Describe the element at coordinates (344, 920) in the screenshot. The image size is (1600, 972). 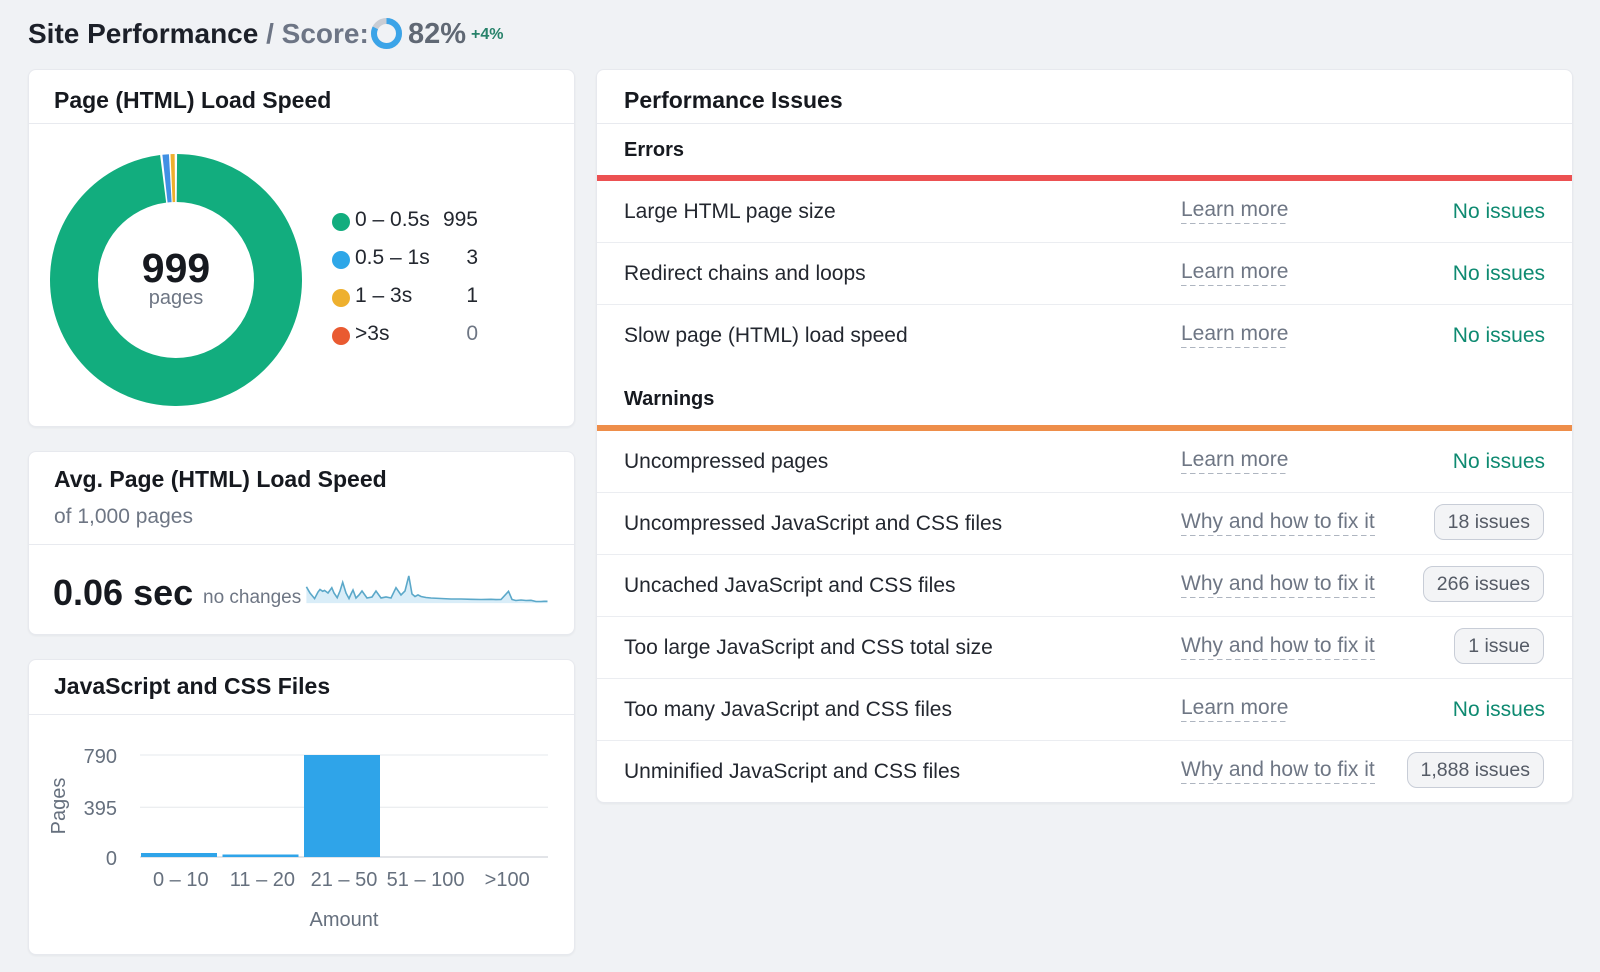
I see `svg-text: Amount` at that location.